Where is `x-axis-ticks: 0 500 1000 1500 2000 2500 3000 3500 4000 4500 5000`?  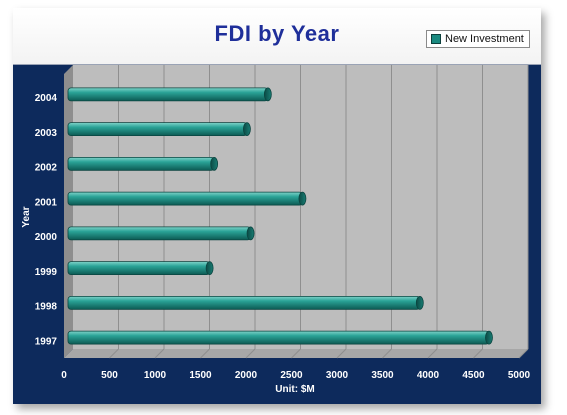 x-axis-ticks: 0 500 1000 1500 2000 2500 3000 3500 4000 4500 5000 is located at coordinates (295, 375).